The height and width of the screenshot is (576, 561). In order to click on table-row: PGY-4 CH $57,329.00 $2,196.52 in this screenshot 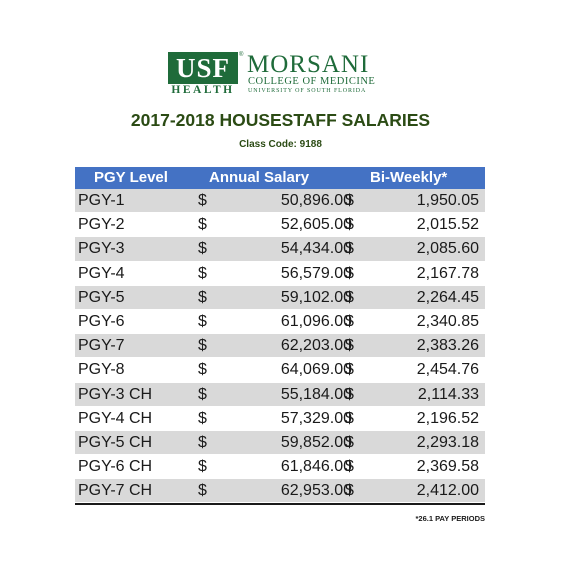, I will do `click(280, 418)`.